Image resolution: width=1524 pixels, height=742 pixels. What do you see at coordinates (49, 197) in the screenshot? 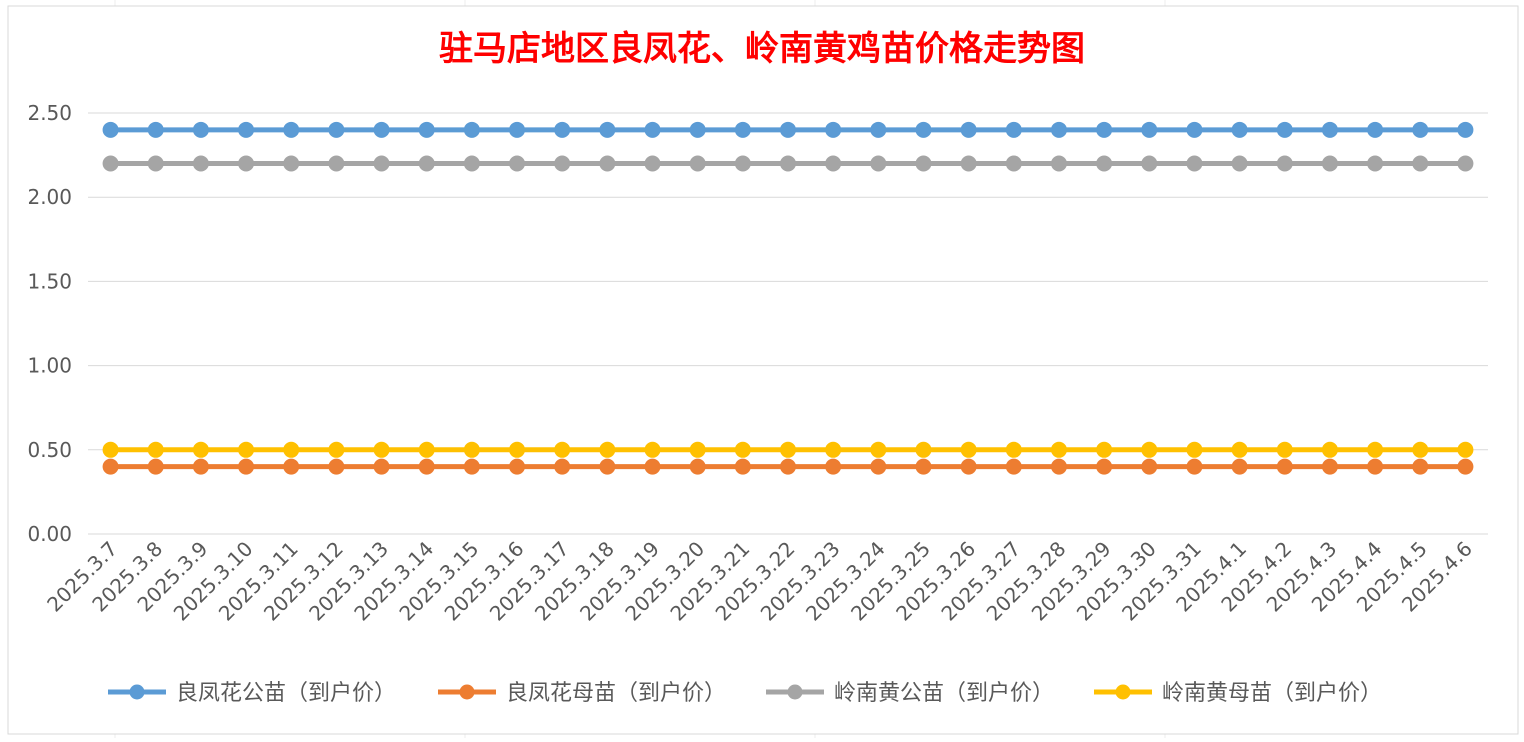
I see `y-tick-label: 2.00` at bounding box center [49, 197].